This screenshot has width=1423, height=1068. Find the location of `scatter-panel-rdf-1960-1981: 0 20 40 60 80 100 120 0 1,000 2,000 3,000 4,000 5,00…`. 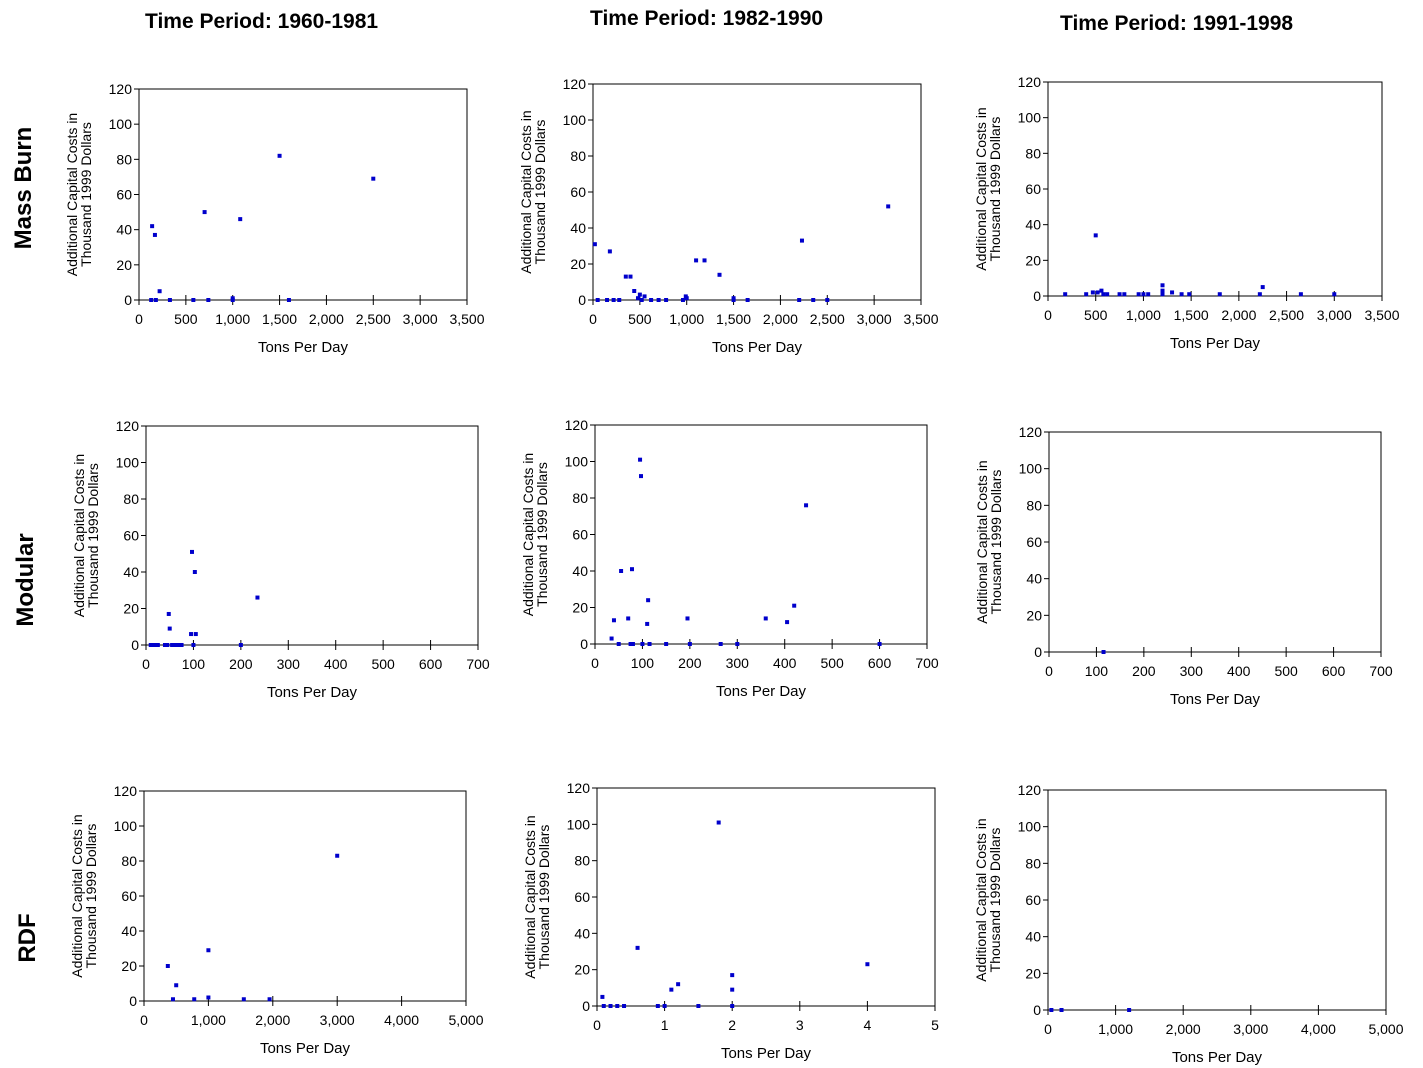

scatter-panel-rdf-1960-1981: 0 20 40 60 80 100 120 0 1,000 2,000 3,000 4,000 5,00… is located at coordinates (276, 920).